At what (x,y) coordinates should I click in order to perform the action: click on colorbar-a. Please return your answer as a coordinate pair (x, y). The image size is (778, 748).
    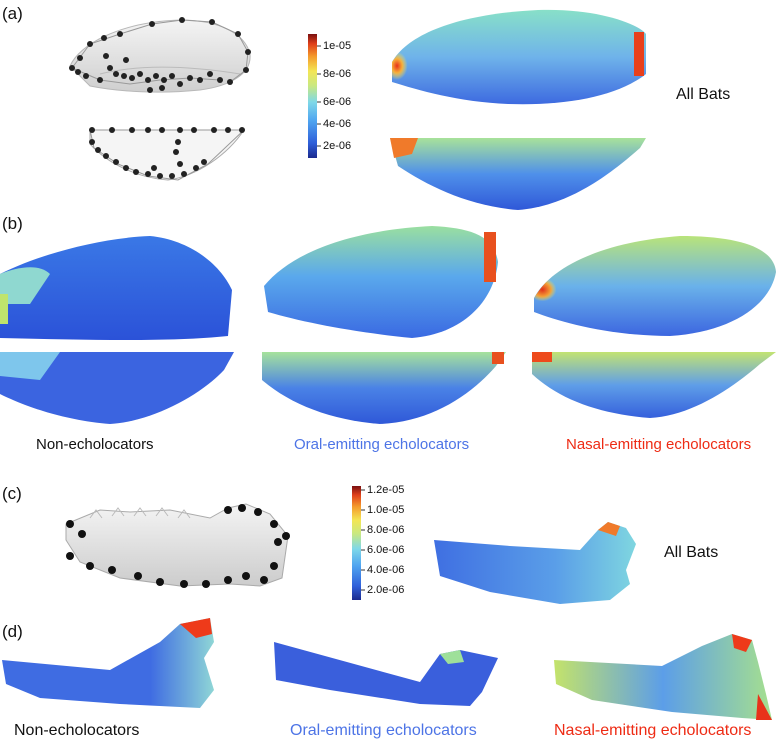
    Looking at the image, I should click on (314, 96).